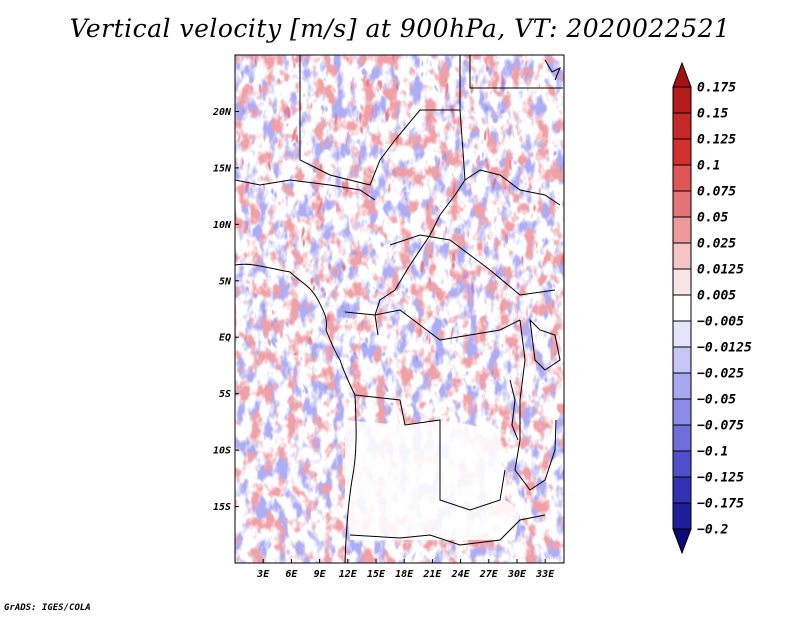 This screenshot has height=618, width=800. Describe the element at coordinates (47, 608) in the screenshot. I see `grads-credit: GrADS: IGES/COLA` at that location.